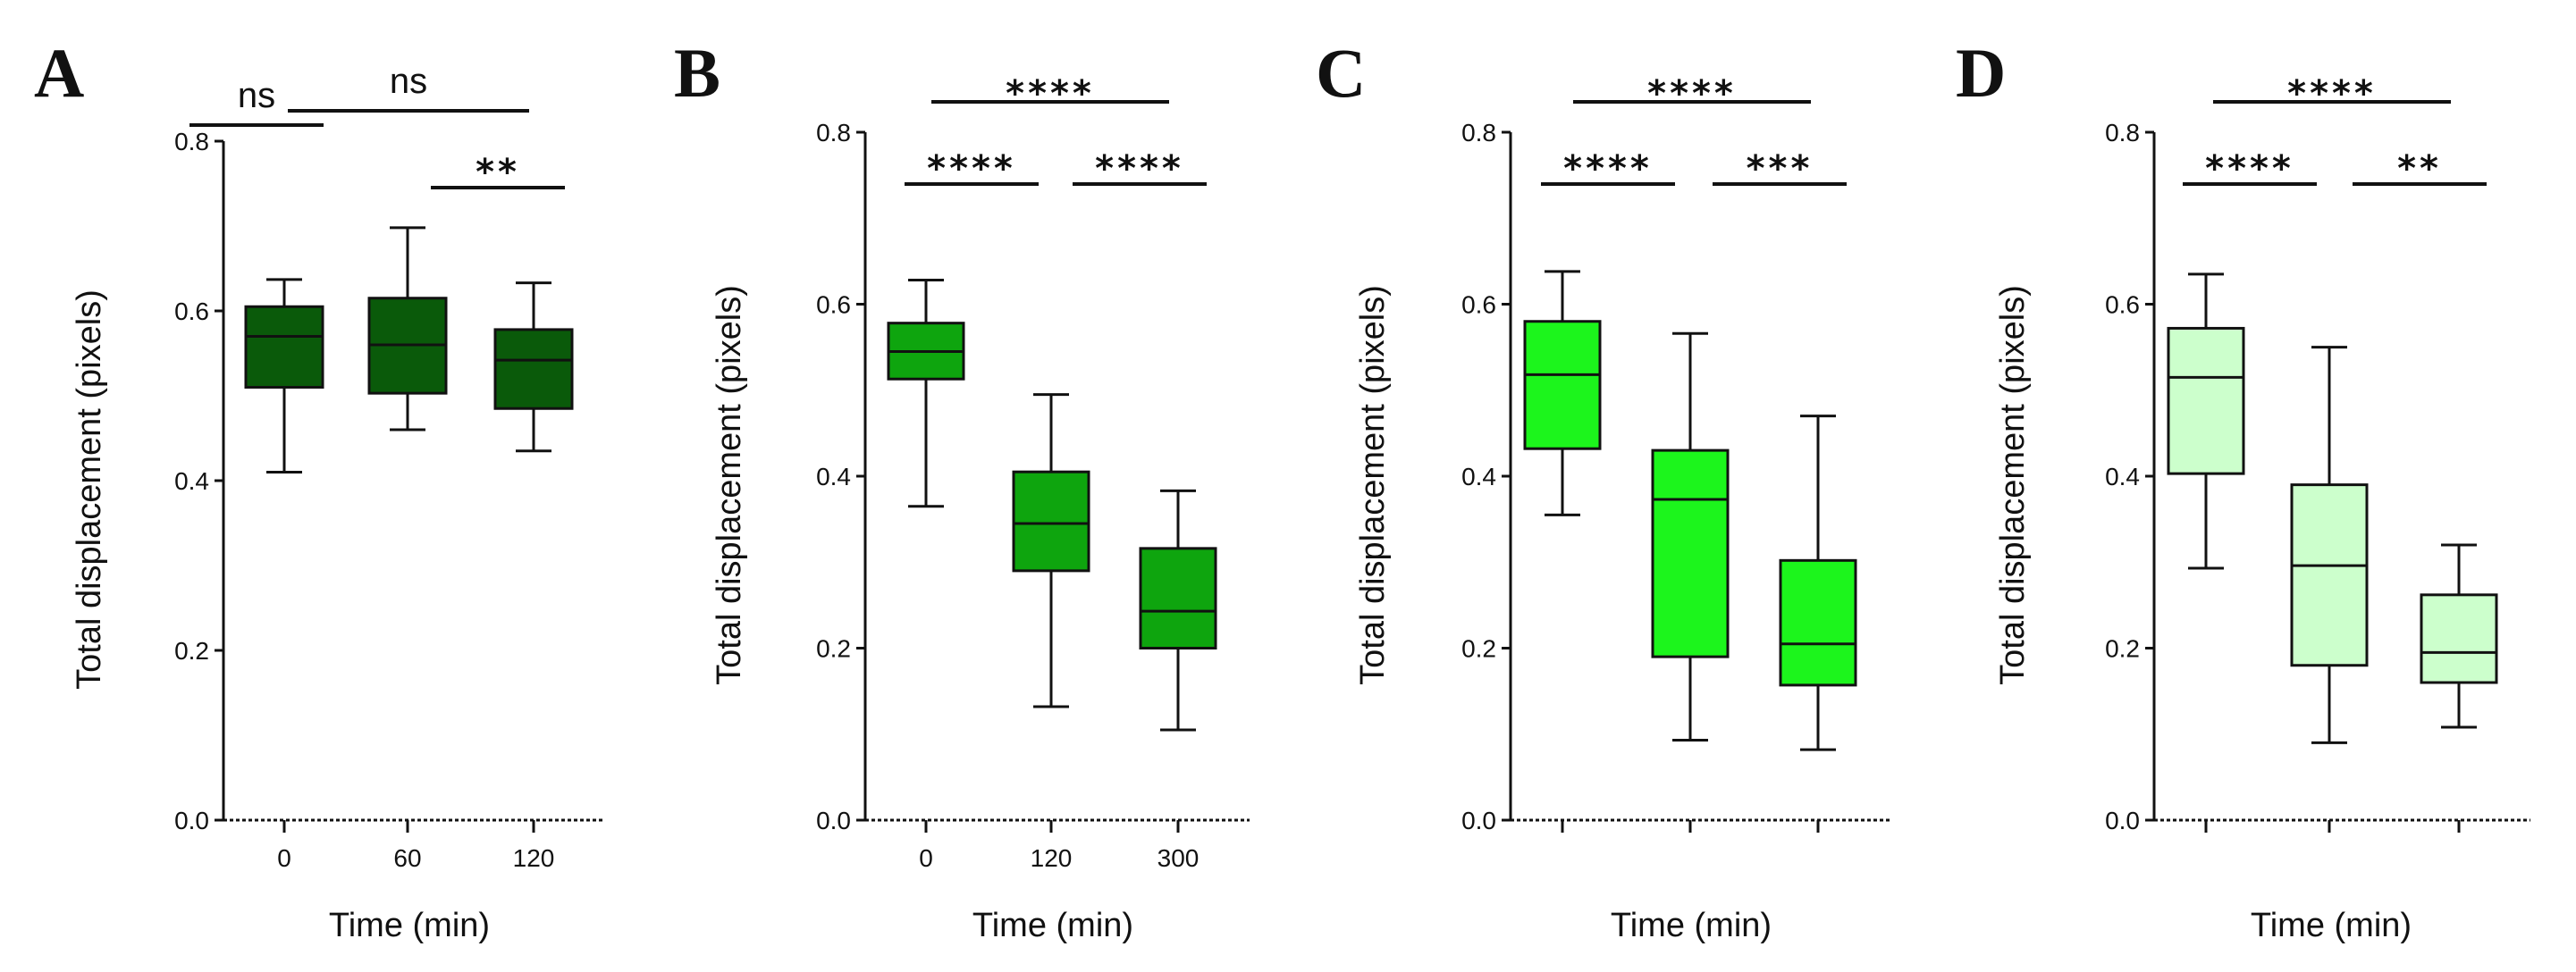 The image size is (2576, 972). Describe the element at coordinates (1341, 73) in the screenshot. I see `panel-letter: C` at that location.